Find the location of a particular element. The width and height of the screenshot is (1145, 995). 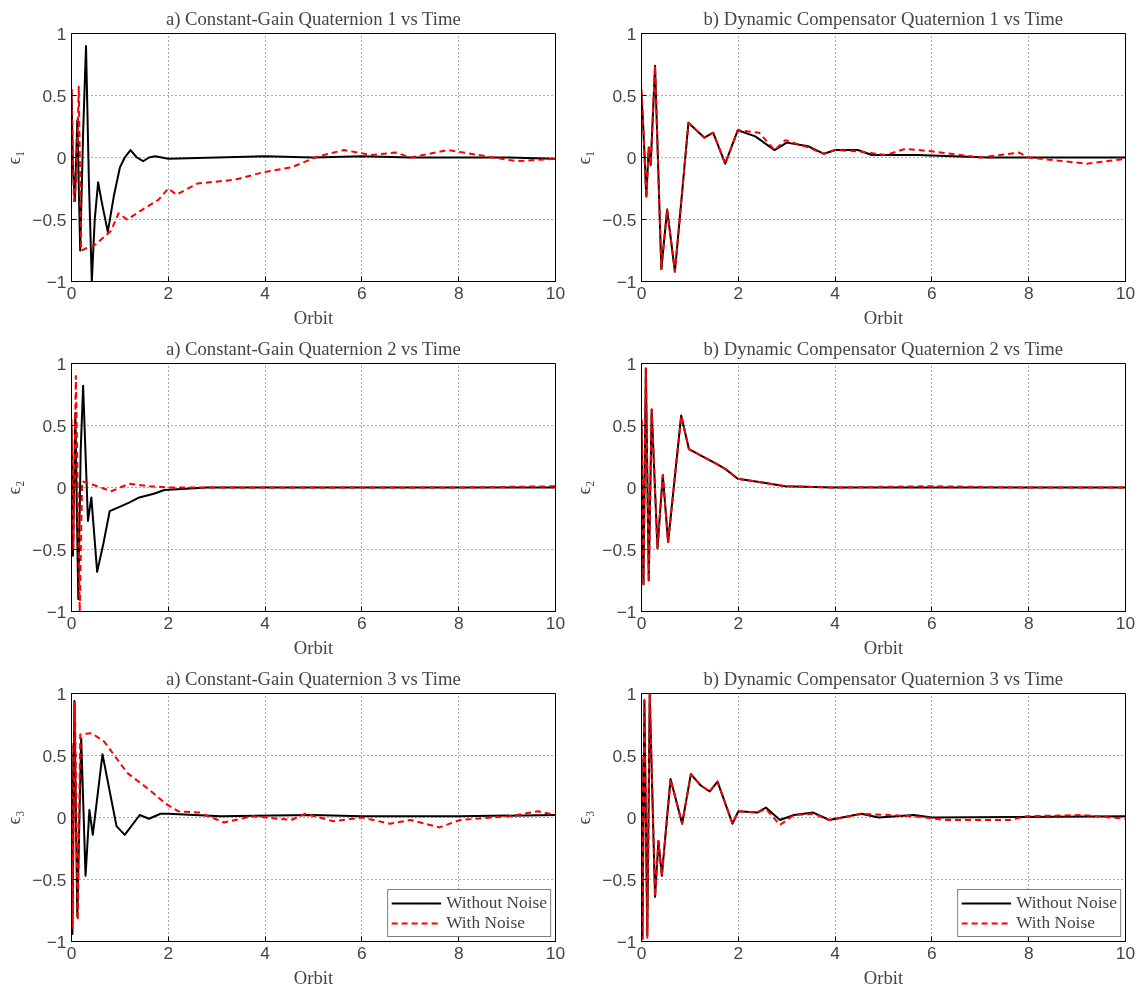

chart-title: a) Constant-Gain Quaternion 1 vs Time is located at coordinates (313, 18).